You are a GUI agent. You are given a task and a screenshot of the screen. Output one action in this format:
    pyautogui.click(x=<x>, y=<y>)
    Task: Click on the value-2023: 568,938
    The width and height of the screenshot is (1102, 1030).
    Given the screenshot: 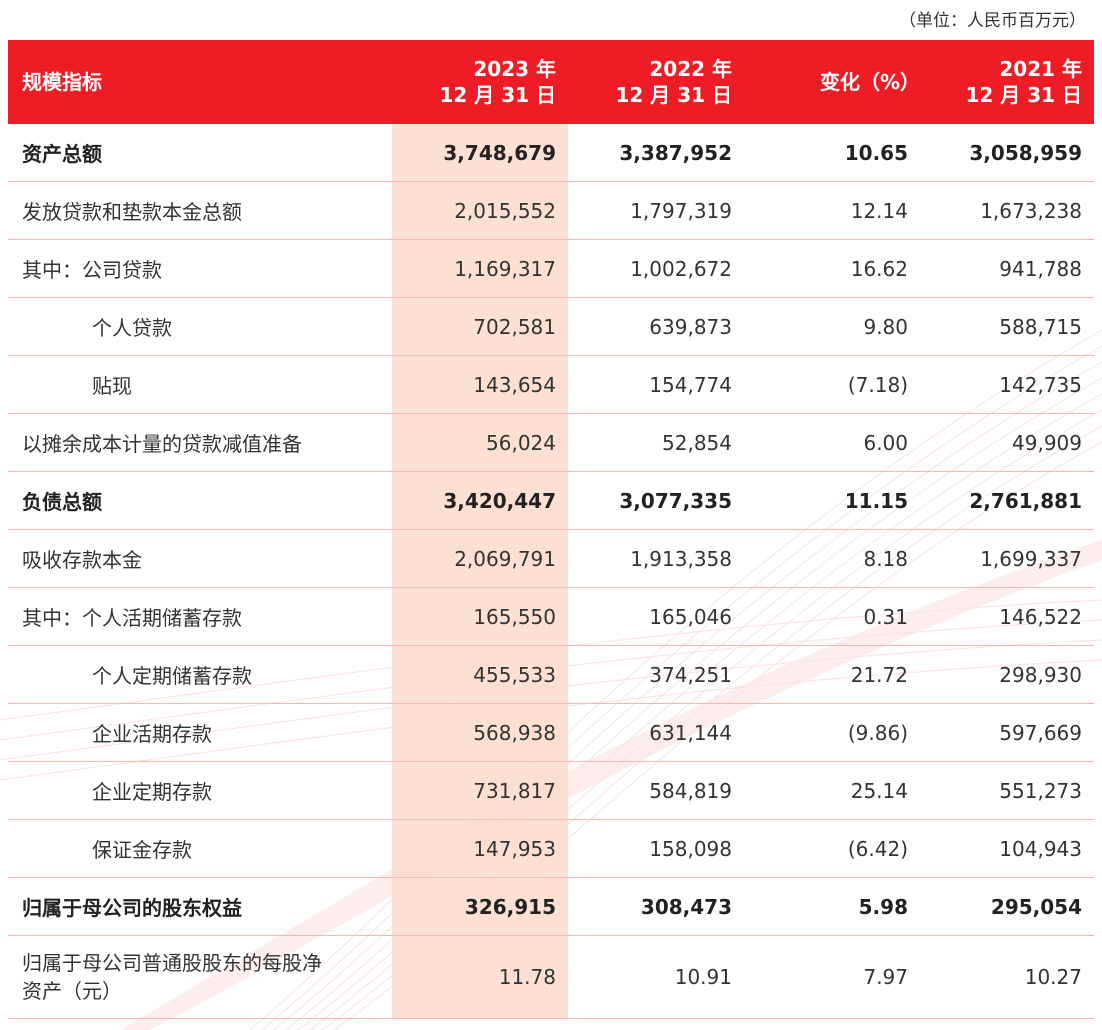 What is the action you would take?
    pyautogui.click(x=480, y=732)
    